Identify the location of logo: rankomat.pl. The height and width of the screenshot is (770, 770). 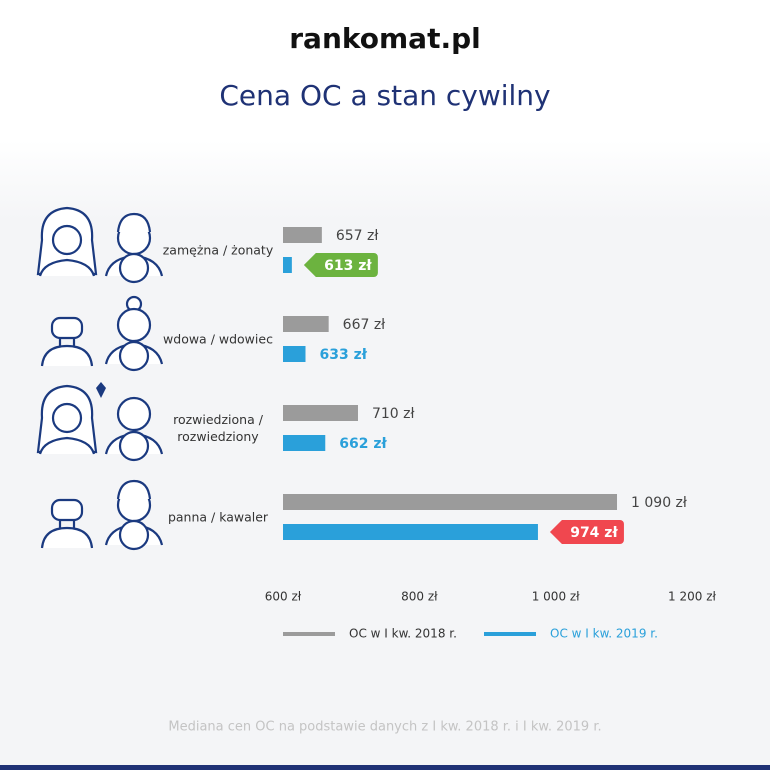
(384, 38).